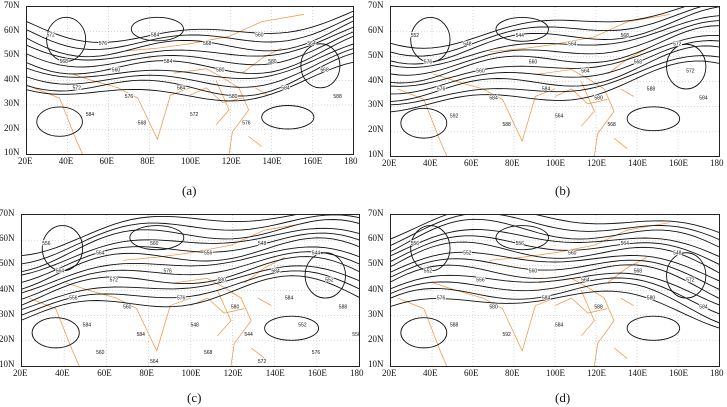  What do you see at coordinates (563, 397) in the screenshot?
I see `panel-label: (d)` at bounding box center [563, 397].